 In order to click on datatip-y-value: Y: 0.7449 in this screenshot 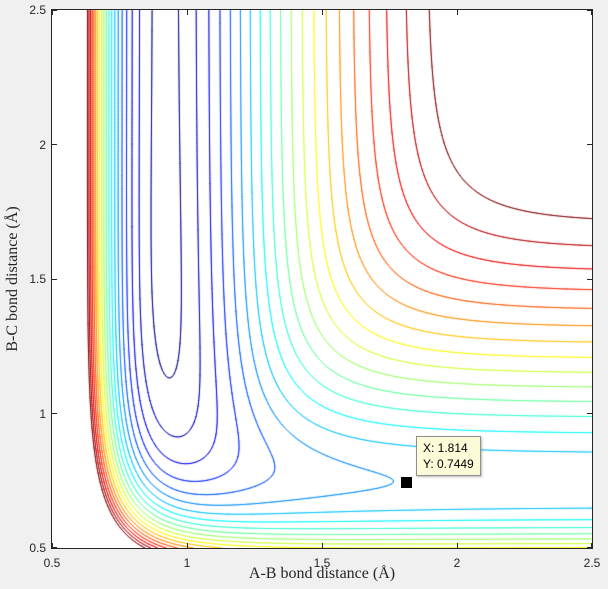, I will do `click(448, 464)`.